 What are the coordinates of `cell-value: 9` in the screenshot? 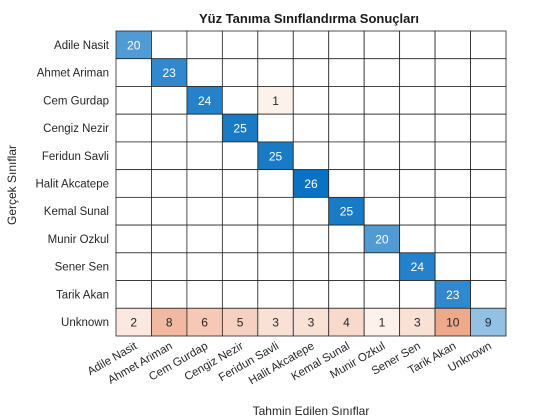 It's located at (488, 323).